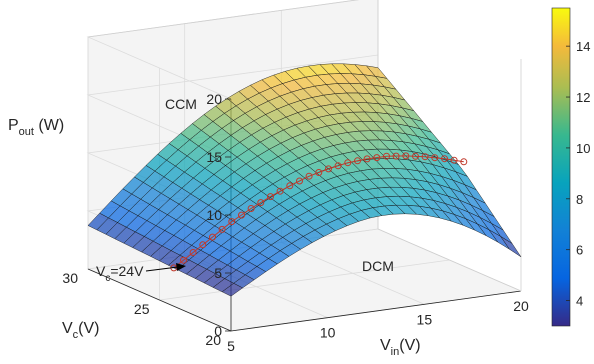  What do you see at coordinates (107, 278) in the screenshot?
I see `annotation-sub: c` at bounding box center [107, 278].